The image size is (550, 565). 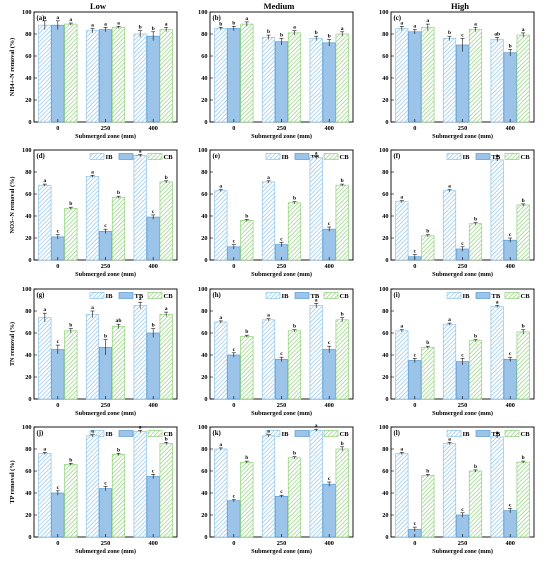 What do you see at coordinates (40, 433) in the screenshot?
I see `panel-label: (j)` at bounding box center [40, 433].